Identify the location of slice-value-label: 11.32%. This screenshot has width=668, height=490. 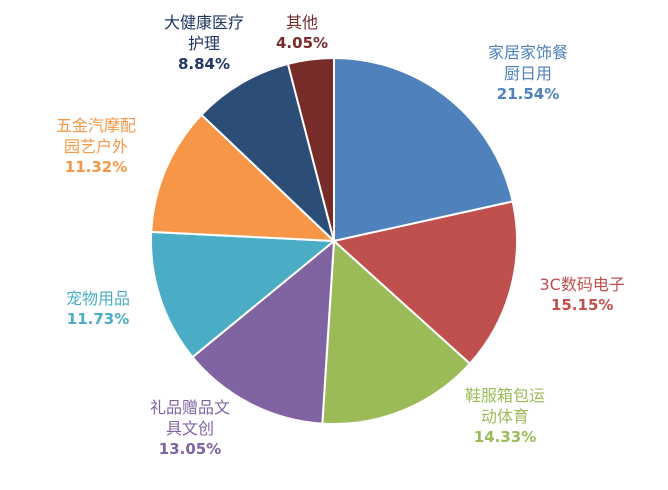
(96, 167).